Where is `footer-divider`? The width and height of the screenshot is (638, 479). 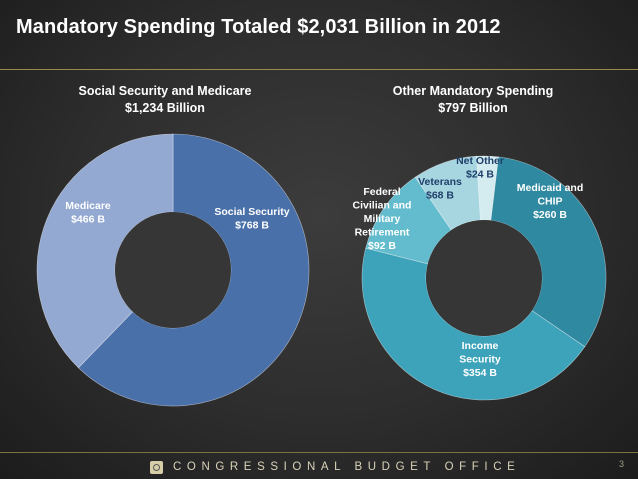 footer-divider is located at coordinates (319, 452).